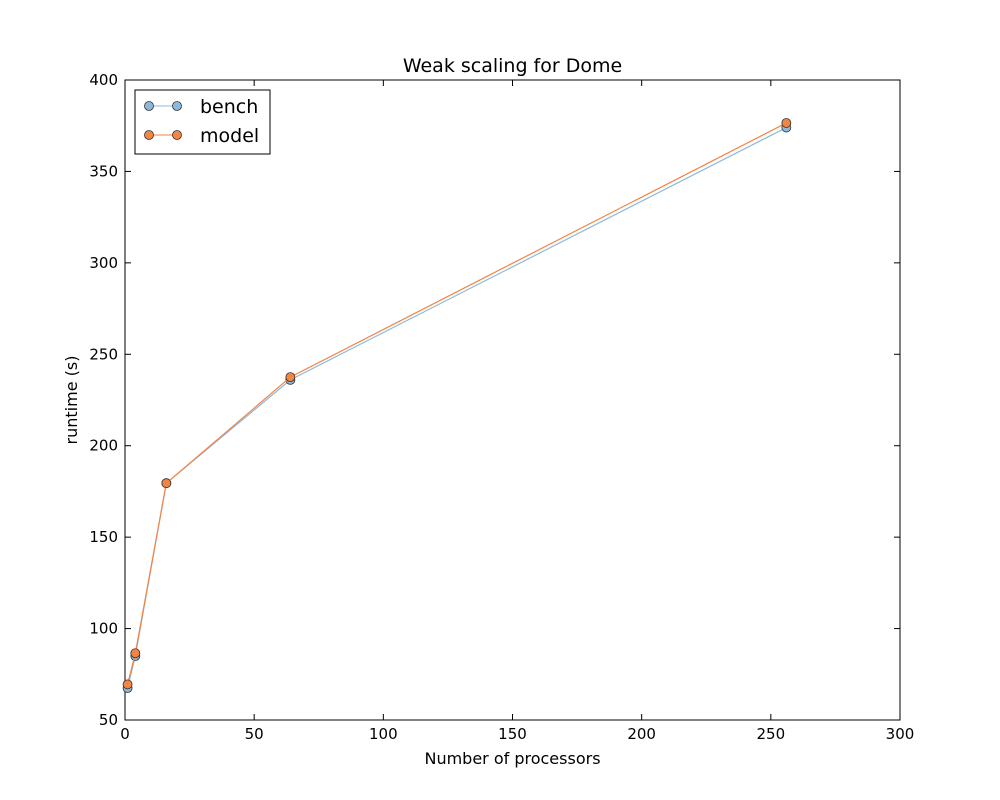  I want to click on legend-item-bench: bench, so click(201, 107).